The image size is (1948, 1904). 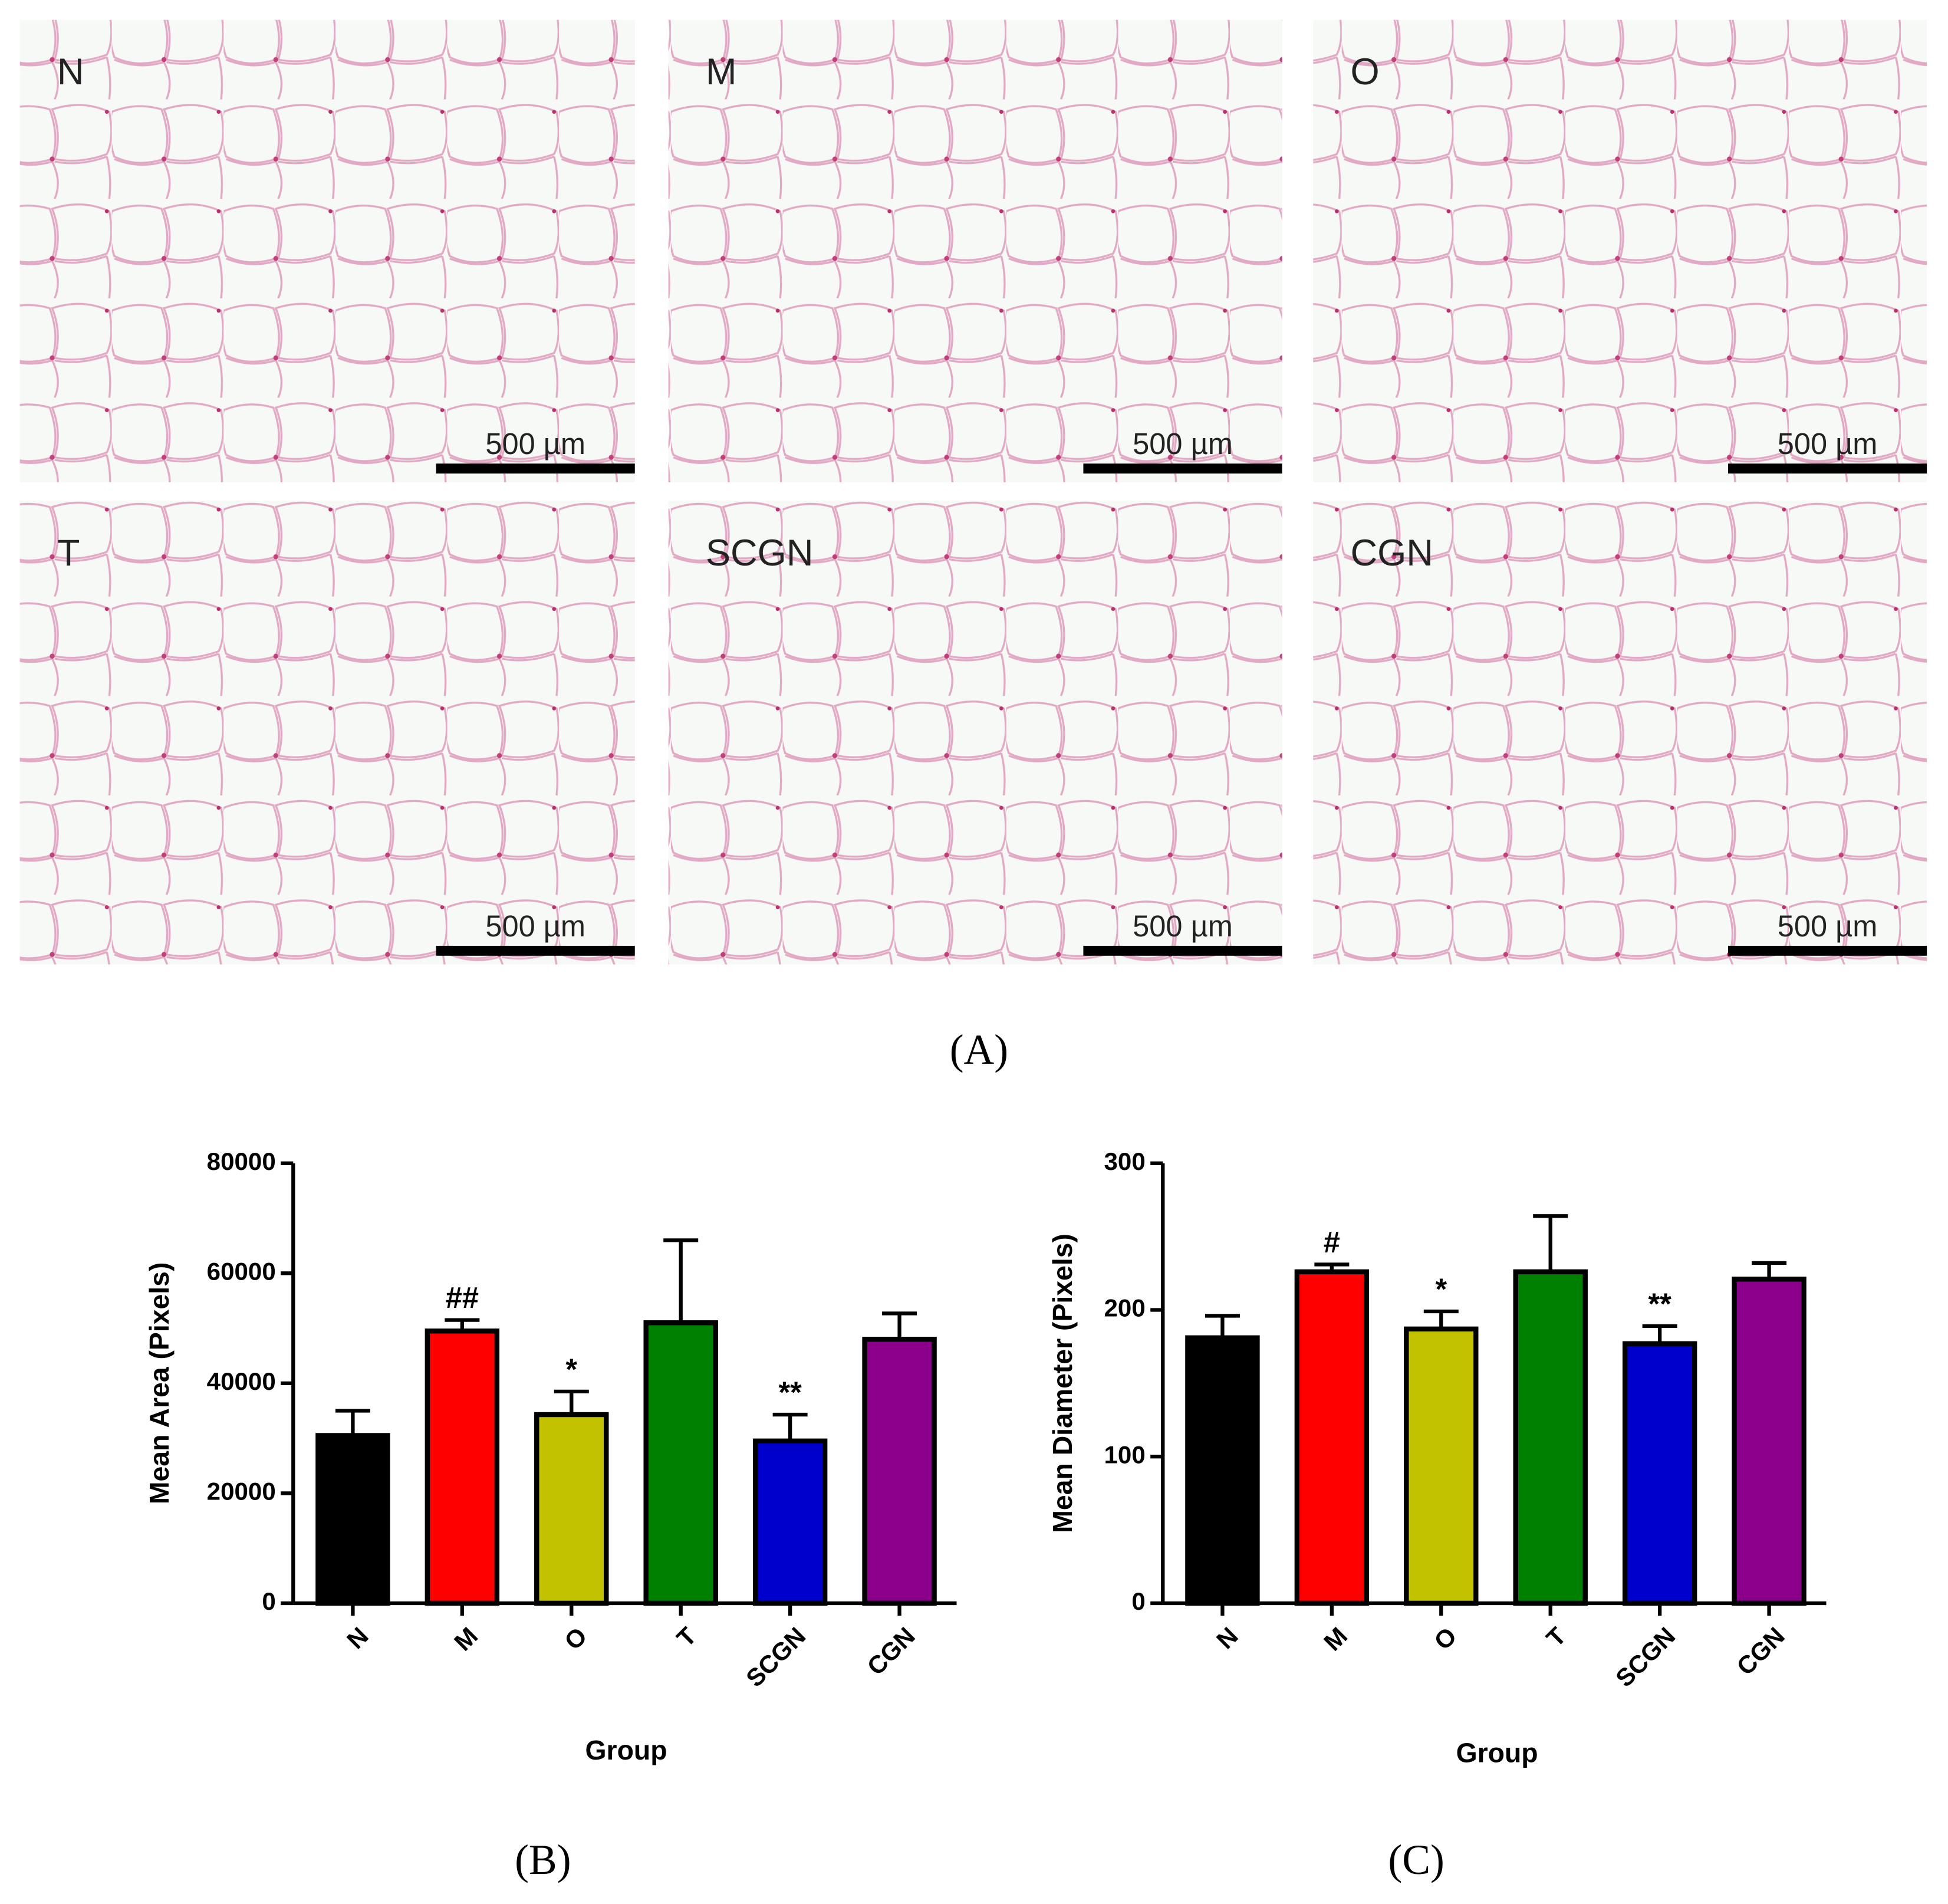 What do you see at coordinates (1124, 1308) in the screenshot?
I see `y-tick-label: 200` at bounding box center [1124, 1308].